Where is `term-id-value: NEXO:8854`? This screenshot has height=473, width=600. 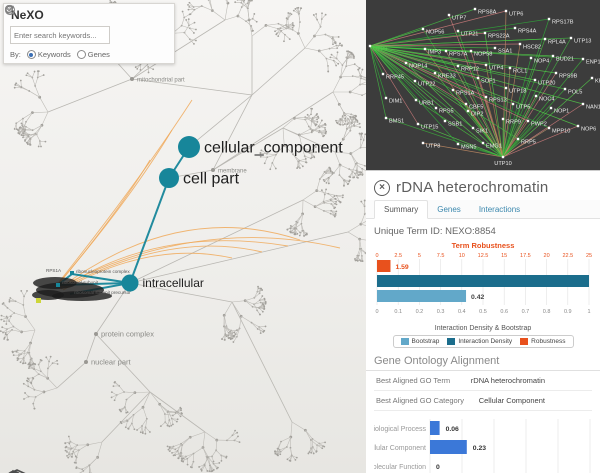 term-id-value: NEXO:8854 is located at coordinates (470, 231).